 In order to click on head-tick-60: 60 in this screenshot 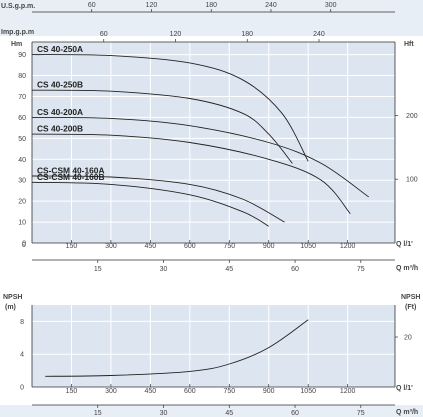, I will do `click(22, 118)`.